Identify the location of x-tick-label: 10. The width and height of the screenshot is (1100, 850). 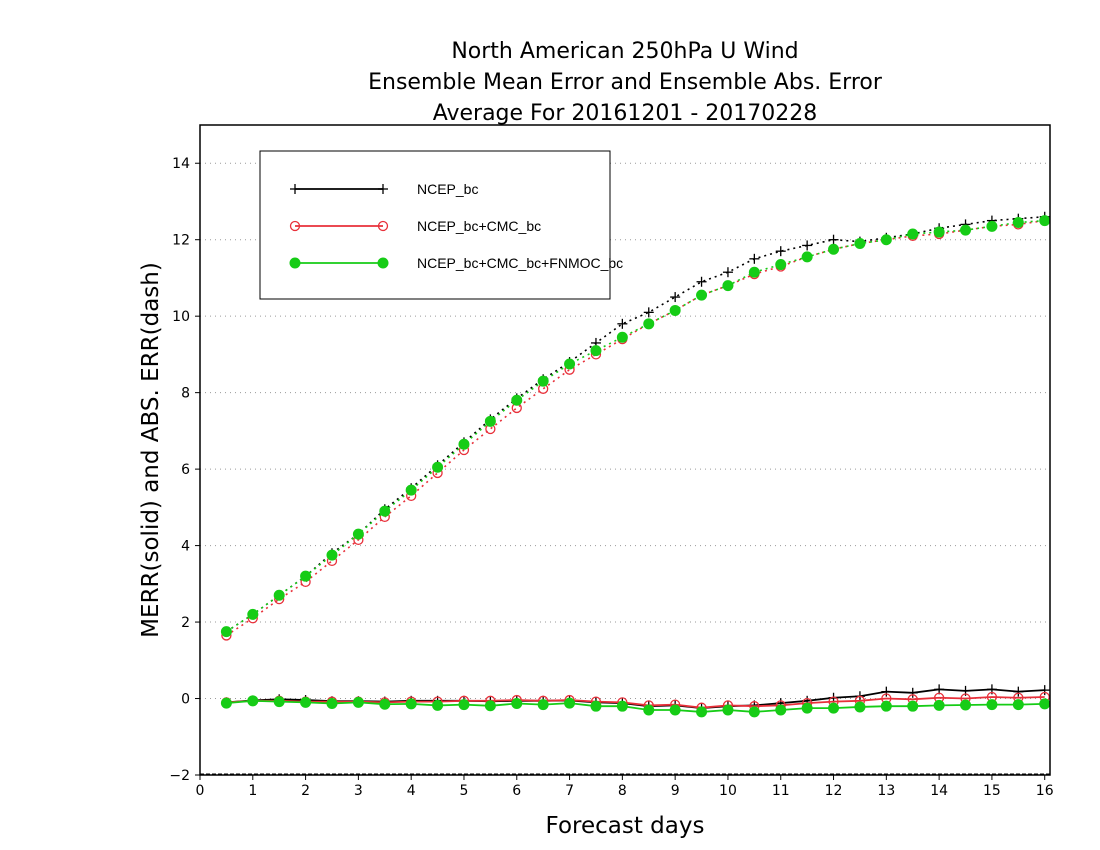
(728, 791).